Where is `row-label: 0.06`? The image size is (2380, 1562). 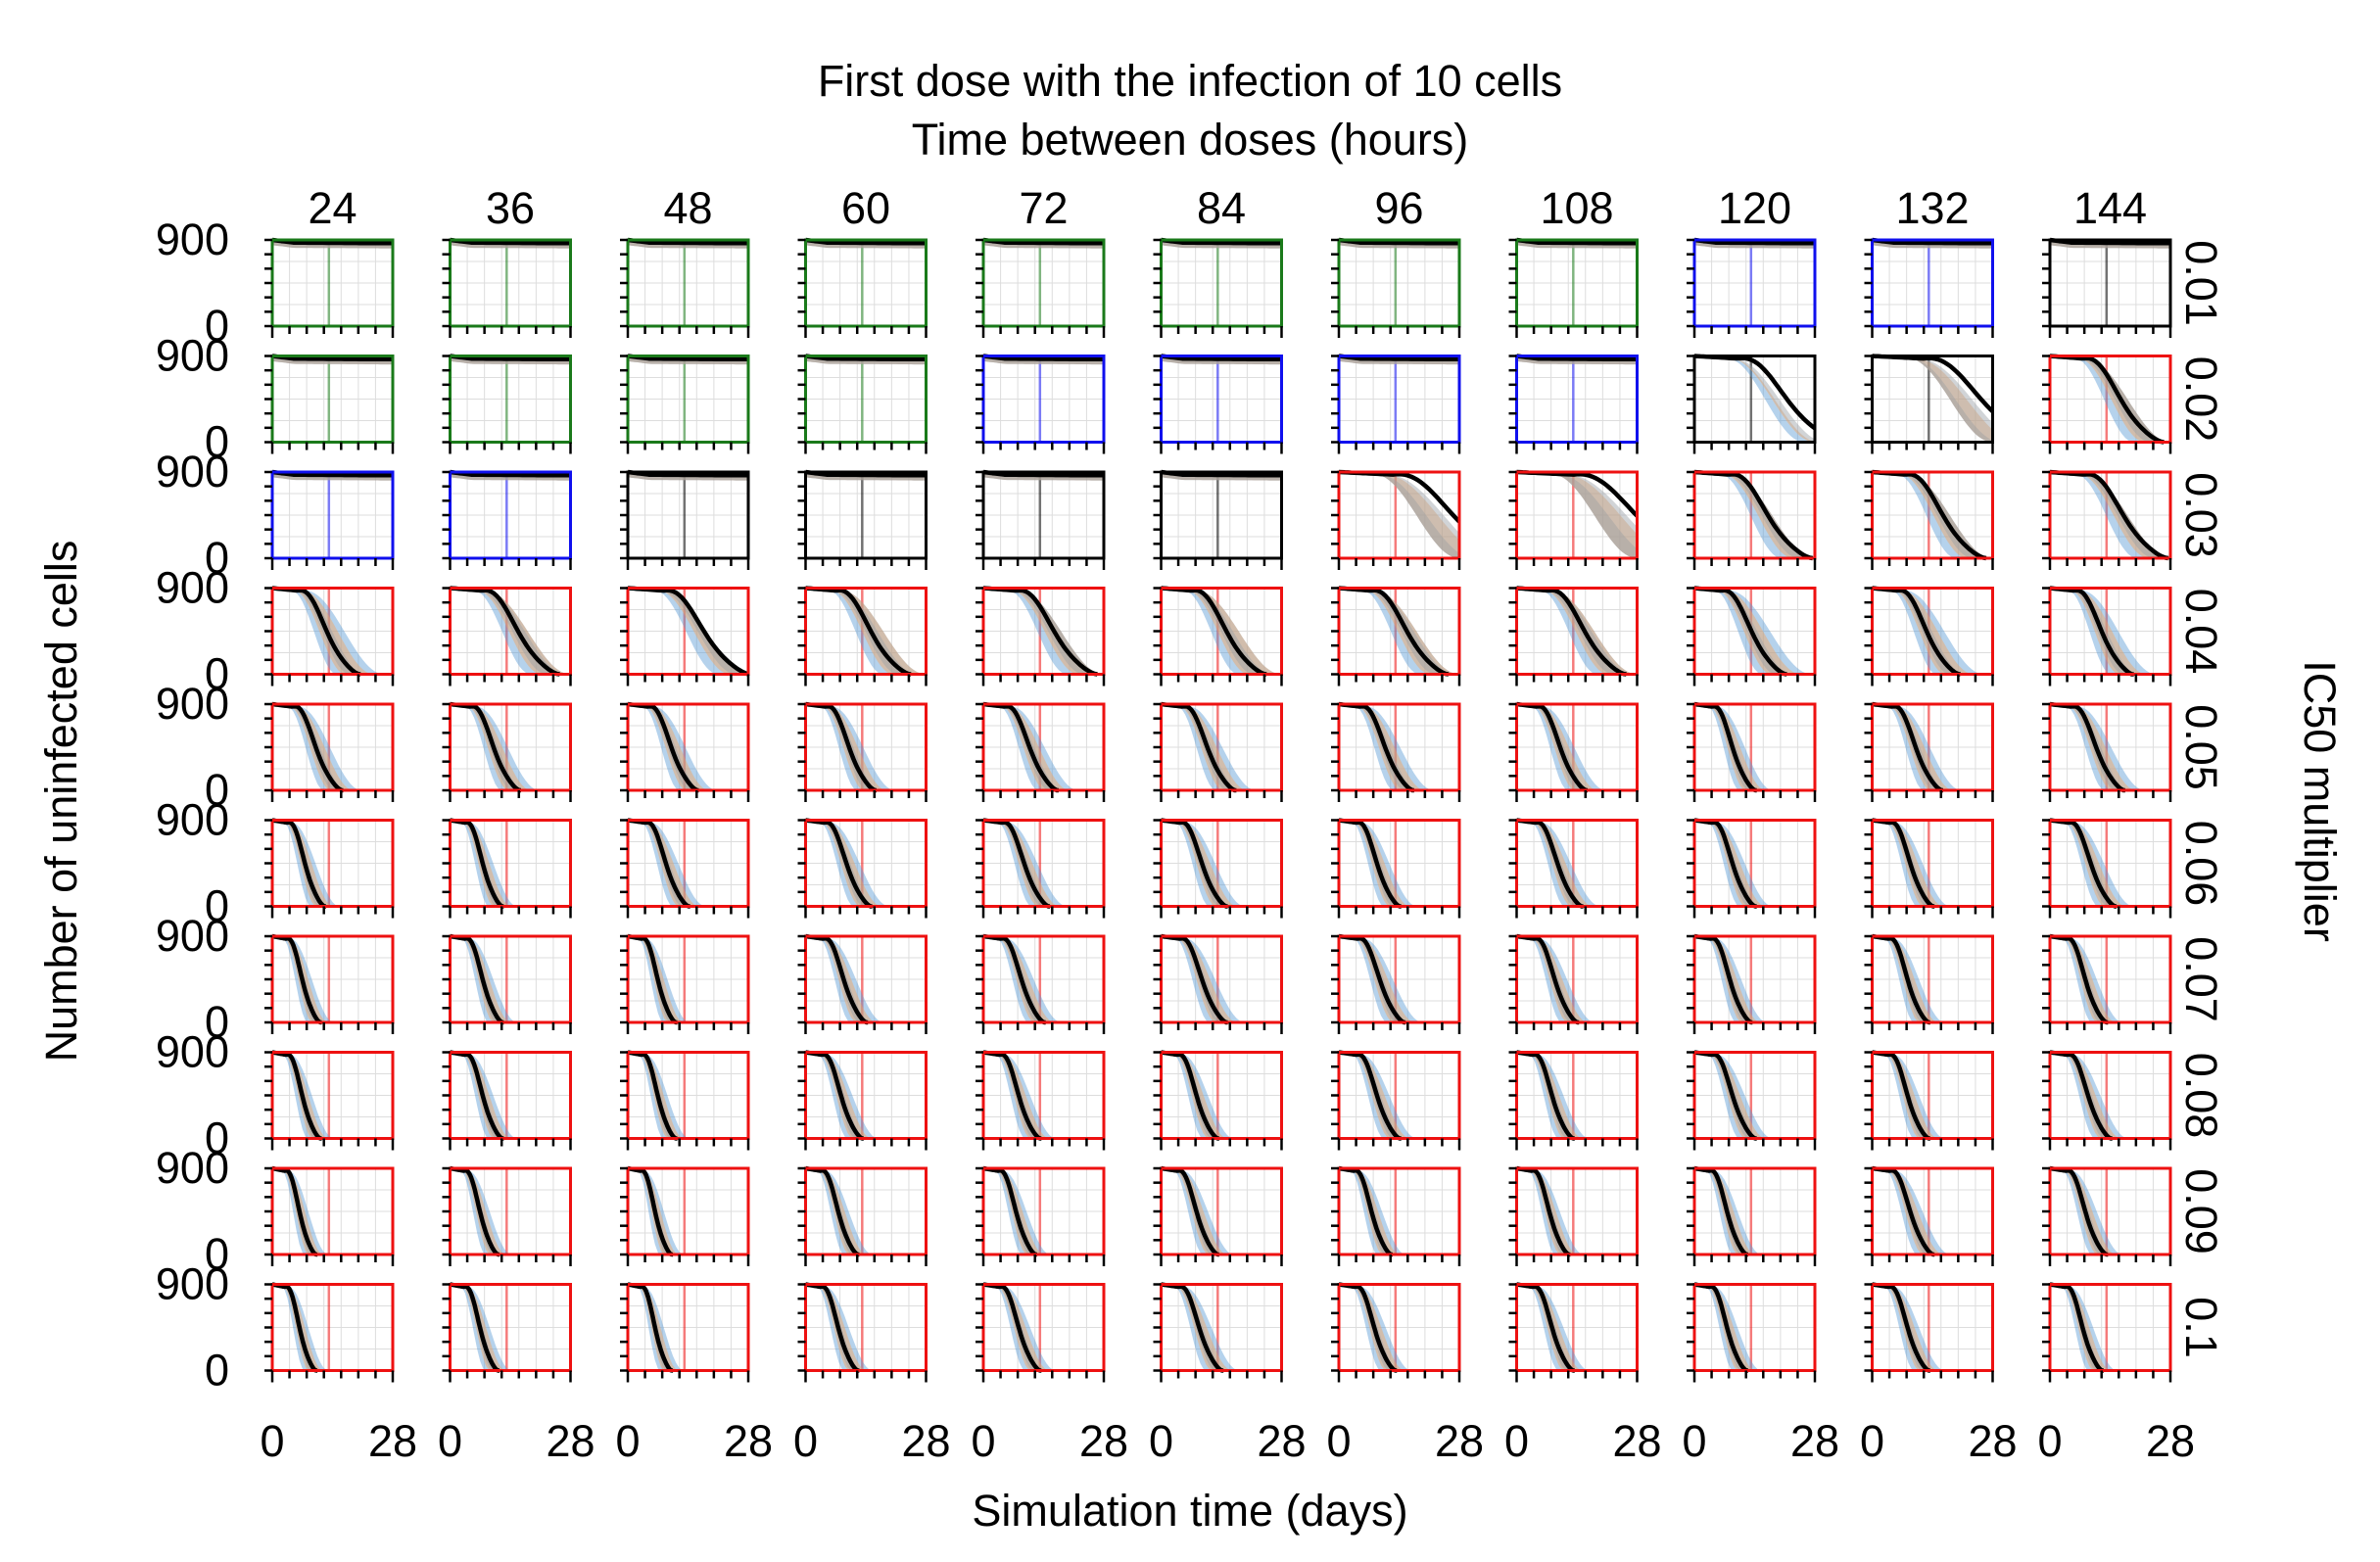
row-label: 0.06 is located at coordinates (2201, 864).